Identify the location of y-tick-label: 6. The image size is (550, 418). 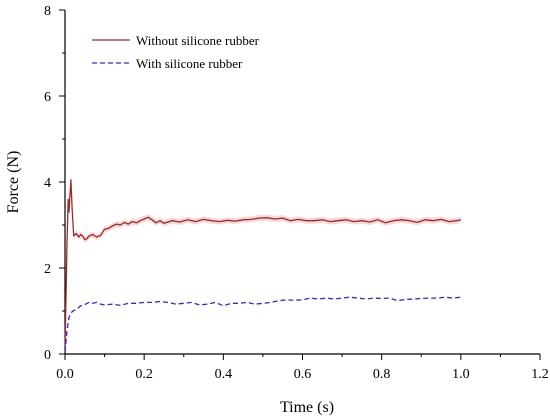
(47, 97).